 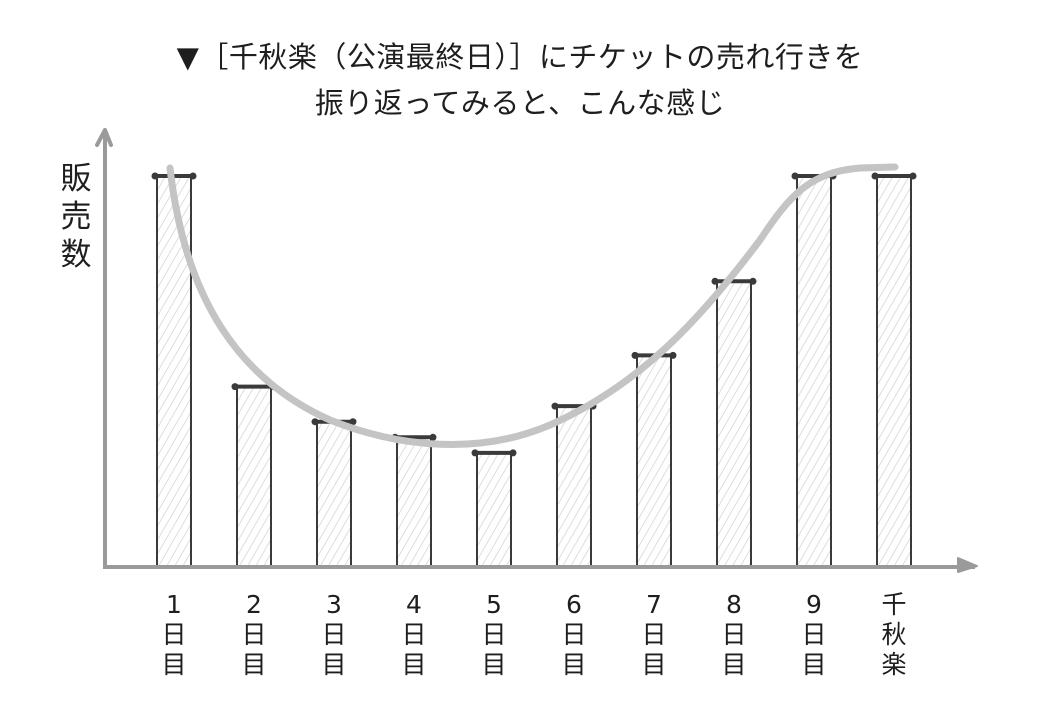 I want to click on x-axis-tick-char: 楽, so click(x=894, y=664).